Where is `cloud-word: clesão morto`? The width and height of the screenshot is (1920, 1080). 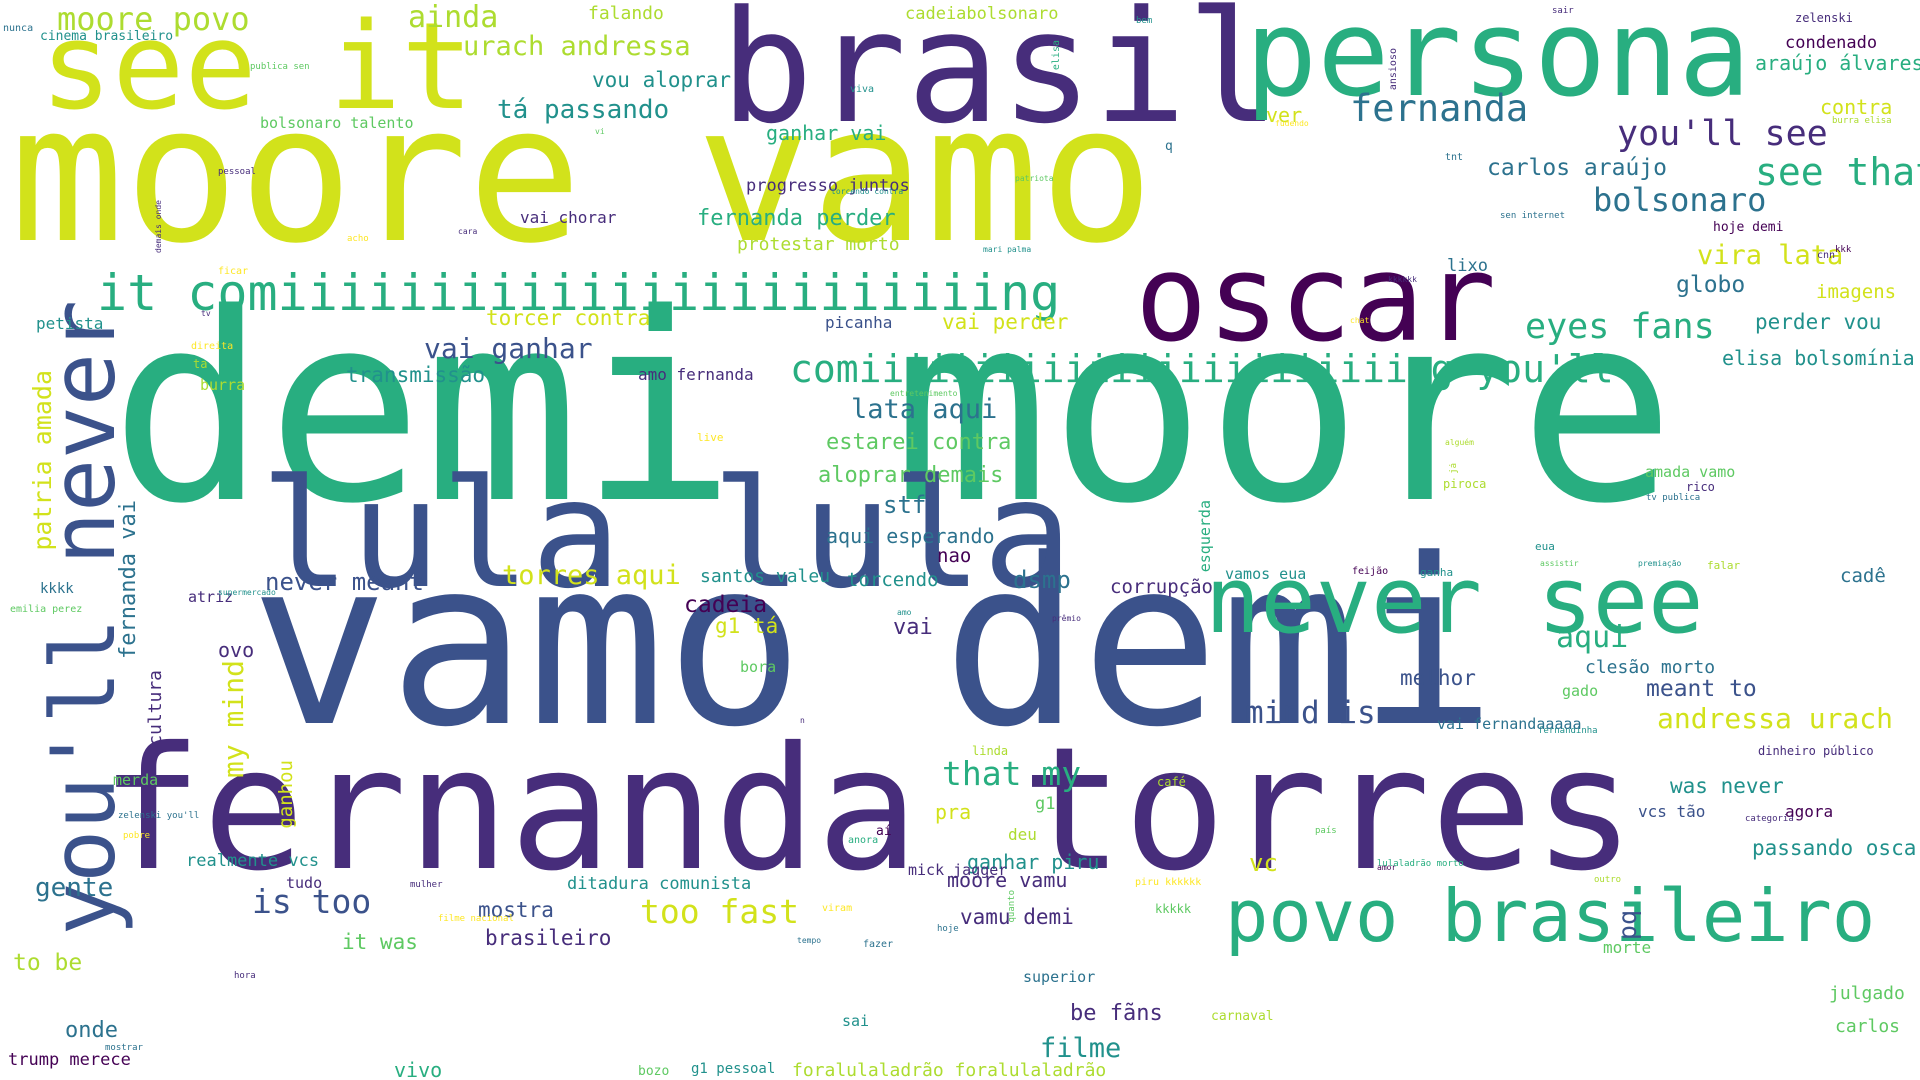
cloud-word: clesão morto is located at coordinates (1650, 667).